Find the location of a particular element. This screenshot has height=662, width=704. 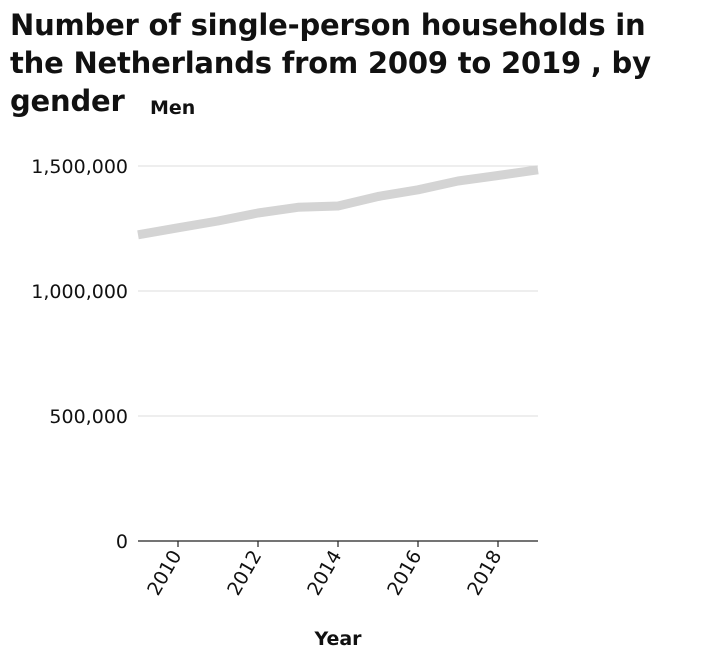

series-layer is located at coordinates (338, 202).